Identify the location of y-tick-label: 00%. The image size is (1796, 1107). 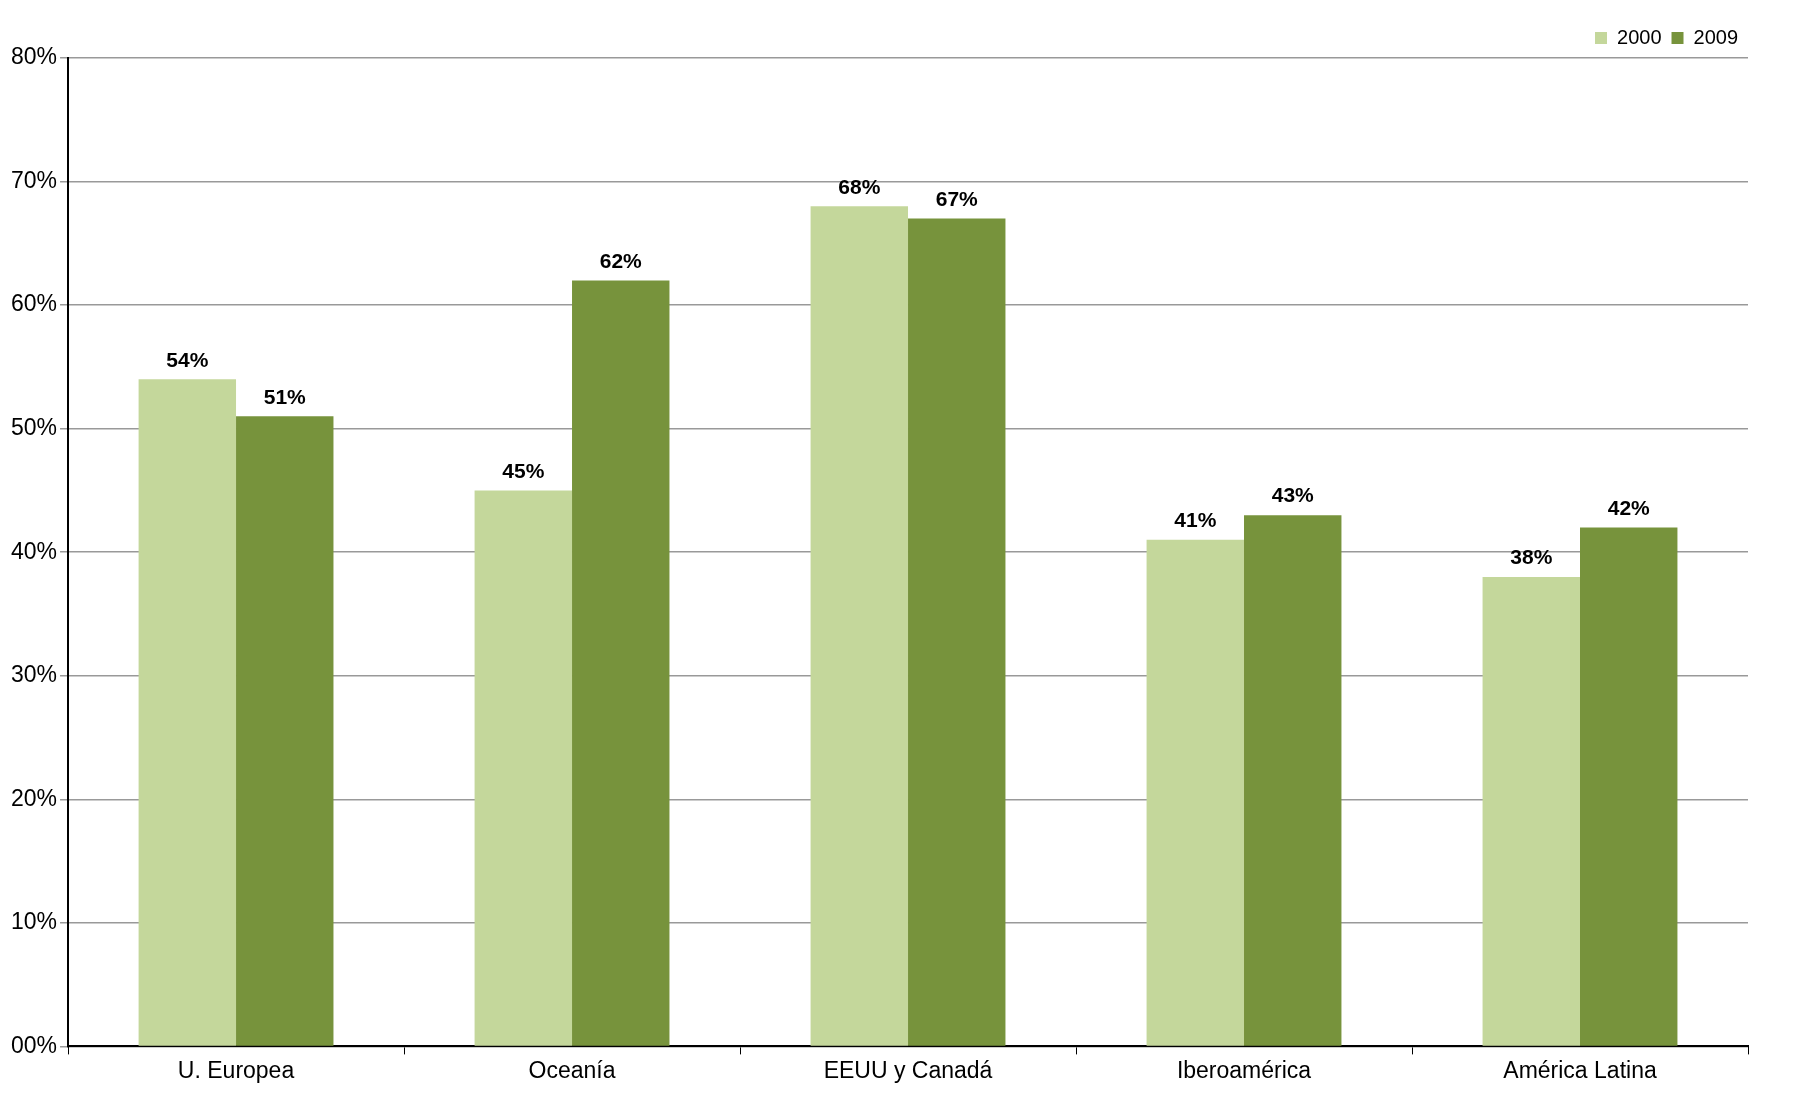
(34, 1044).